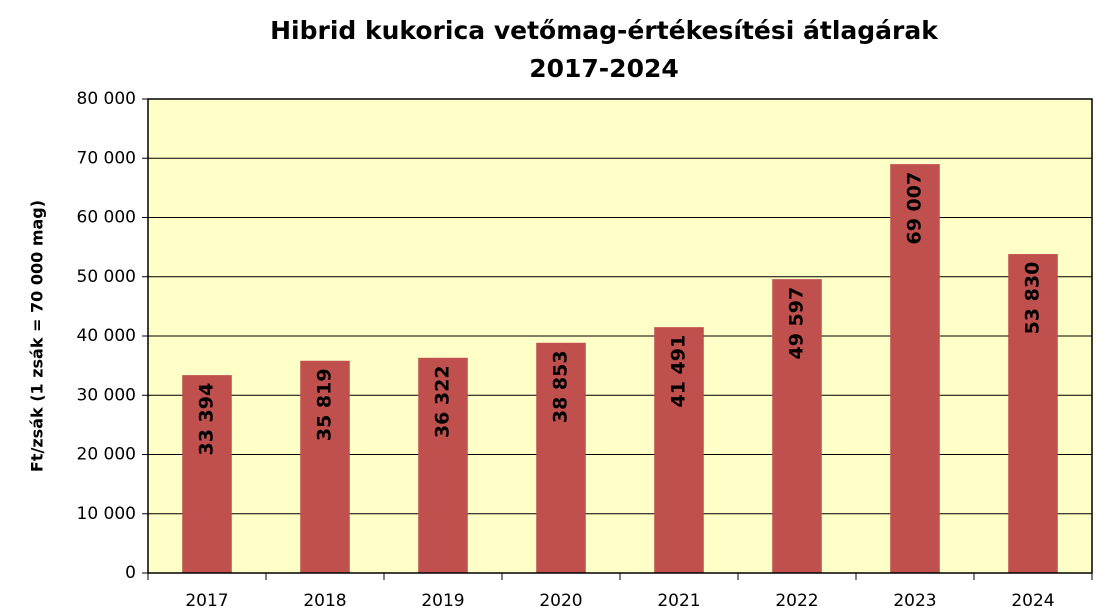 This screenshot has height=610, width=1107. What do you see at coordinates (561, 386) in the screenshot?
I see `value-label: 38 853` at bounding box center [561, 386].